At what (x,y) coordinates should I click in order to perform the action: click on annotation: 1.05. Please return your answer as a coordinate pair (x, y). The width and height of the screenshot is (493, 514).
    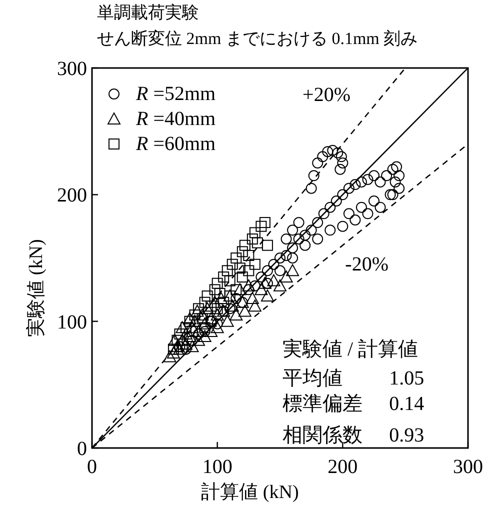
    Looking at the image, I should click on (406, 379).